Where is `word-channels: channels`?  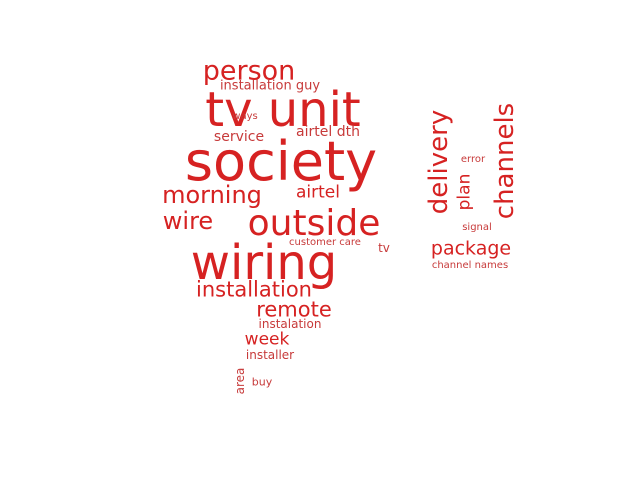 word-channels: channels is located at coordinates (505, 161).